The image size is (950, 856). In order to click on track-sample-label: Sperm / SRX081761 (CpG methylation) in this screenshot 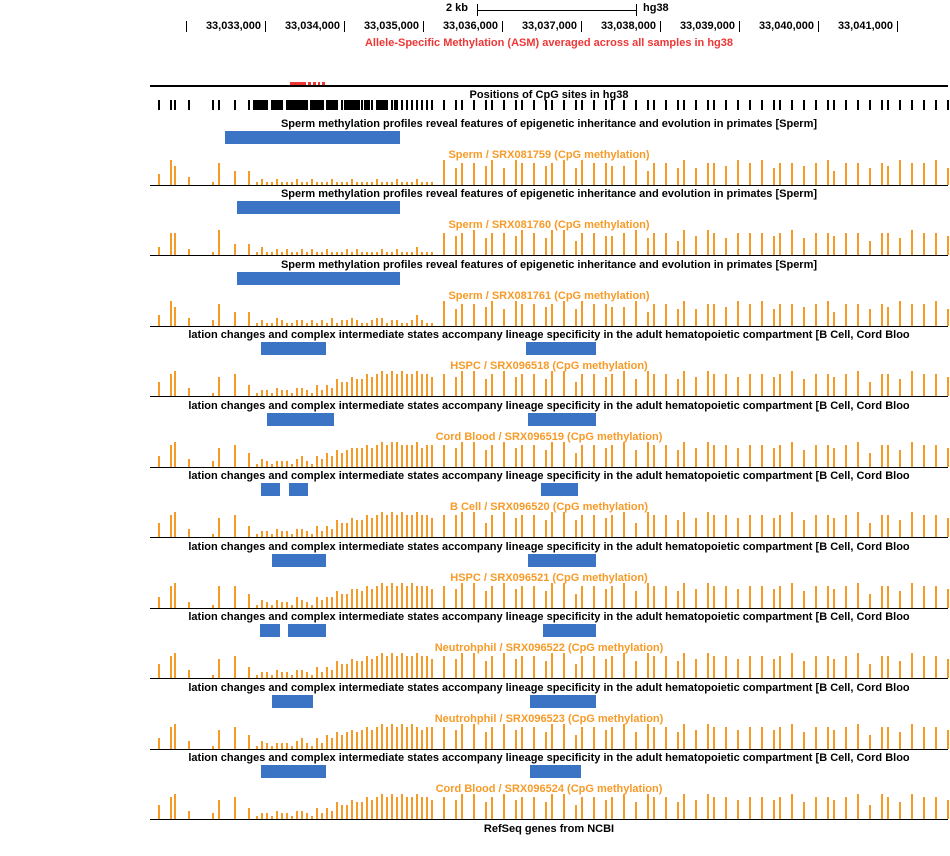, I will do `click(549, 296)`.